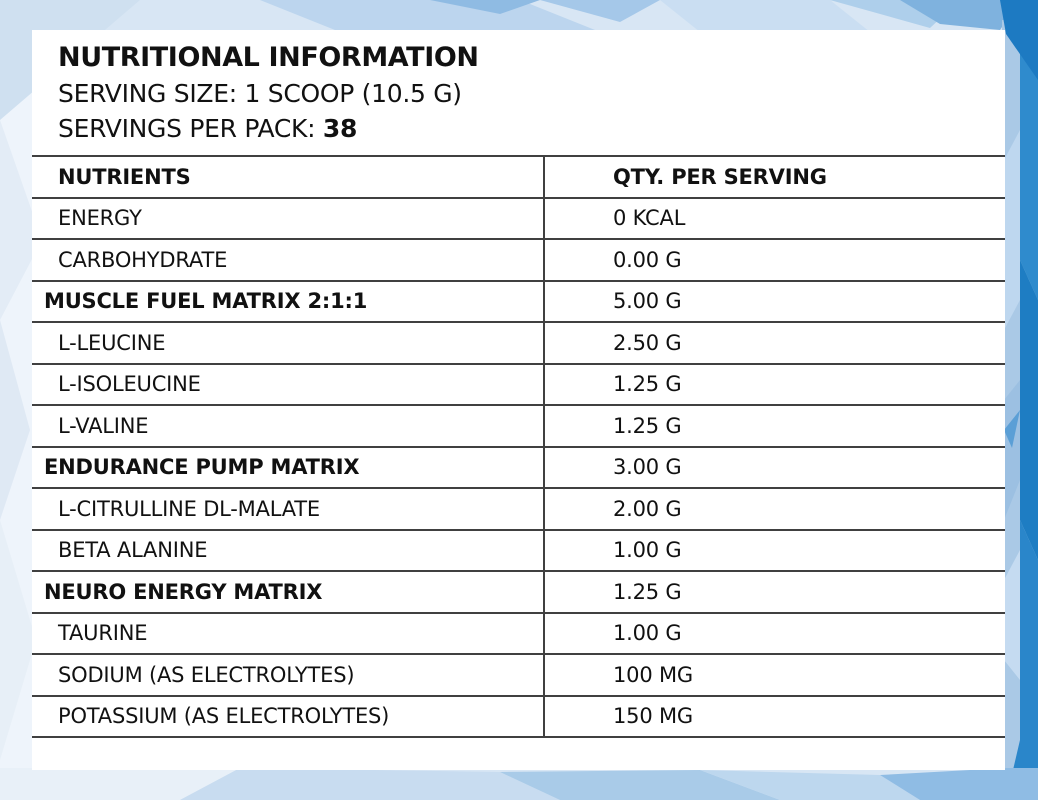  I want to click on column-header-nutrients: NUTRIENTS, so click(124, 176).